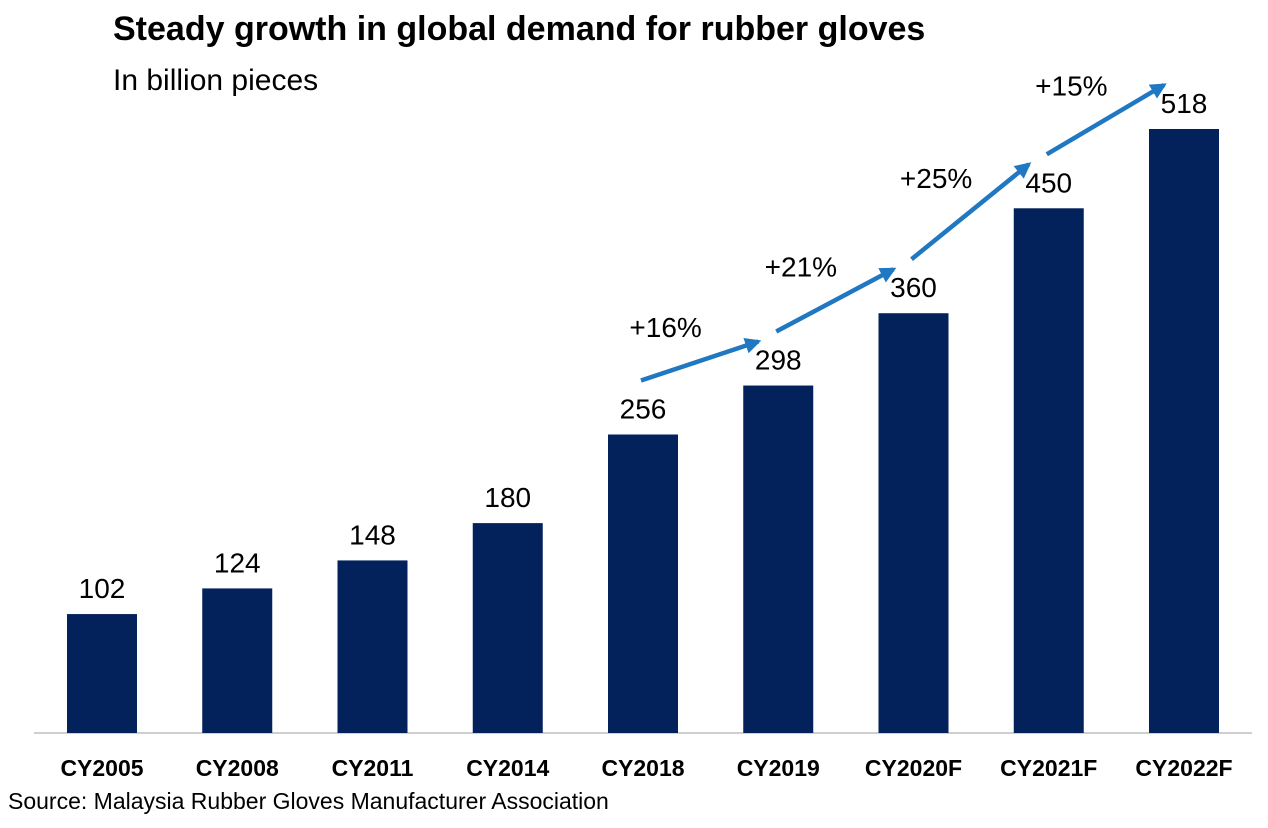  What do you see at coordinates (102, 588) in the screenshot?
I see `data-label-cy2005: 102` at bounding box center [102, 588].